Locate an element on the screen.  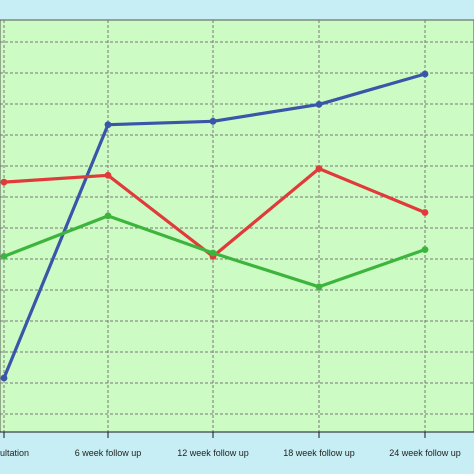
chart-top-band is located at coordinates (237, 10).